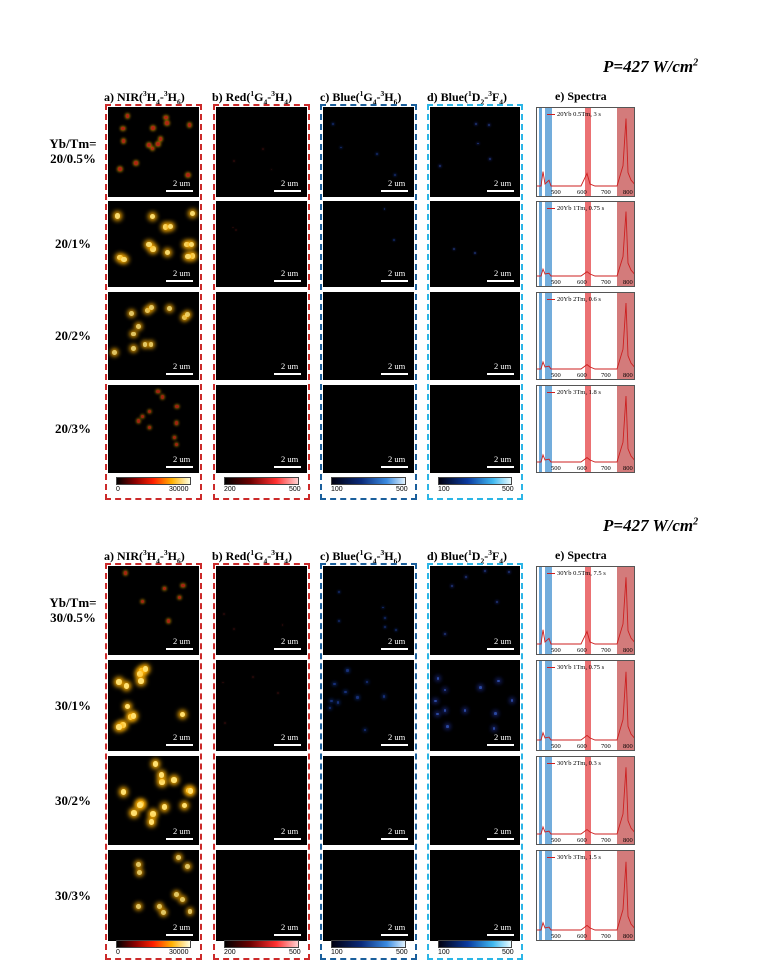 Image resolution: width=779 pixels, height=970 pixels. What do you see at coordinates (145, 93) in the screenshot?
I see `column-header-a-part: 3` at bounding box center [145, 93].